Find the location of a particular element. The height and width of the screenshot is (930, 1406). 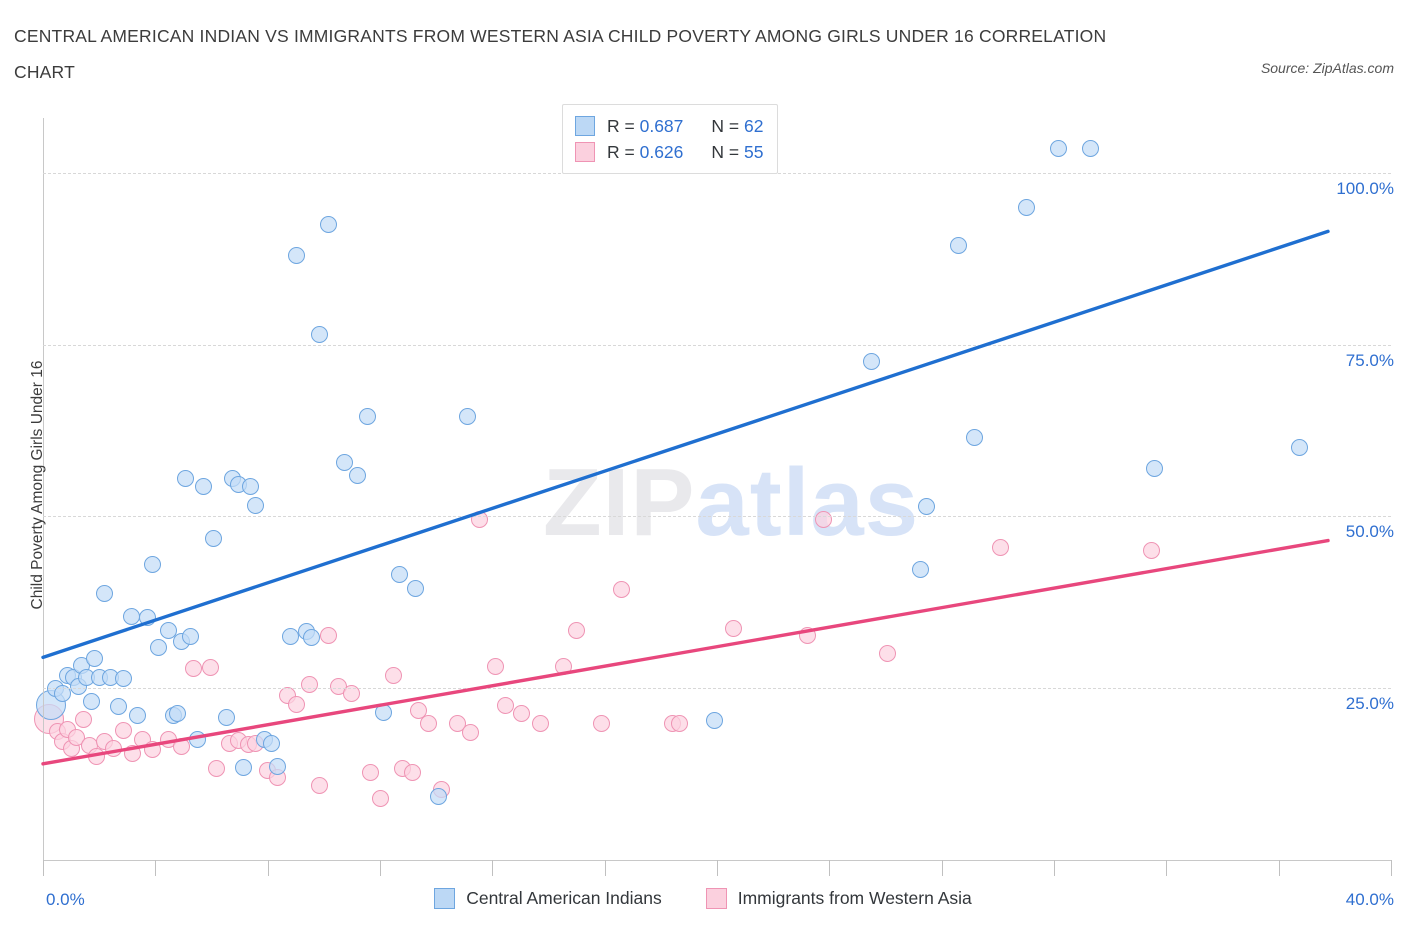

y-tick-label-25: 25.0% is located at coordinates (1369, 704).